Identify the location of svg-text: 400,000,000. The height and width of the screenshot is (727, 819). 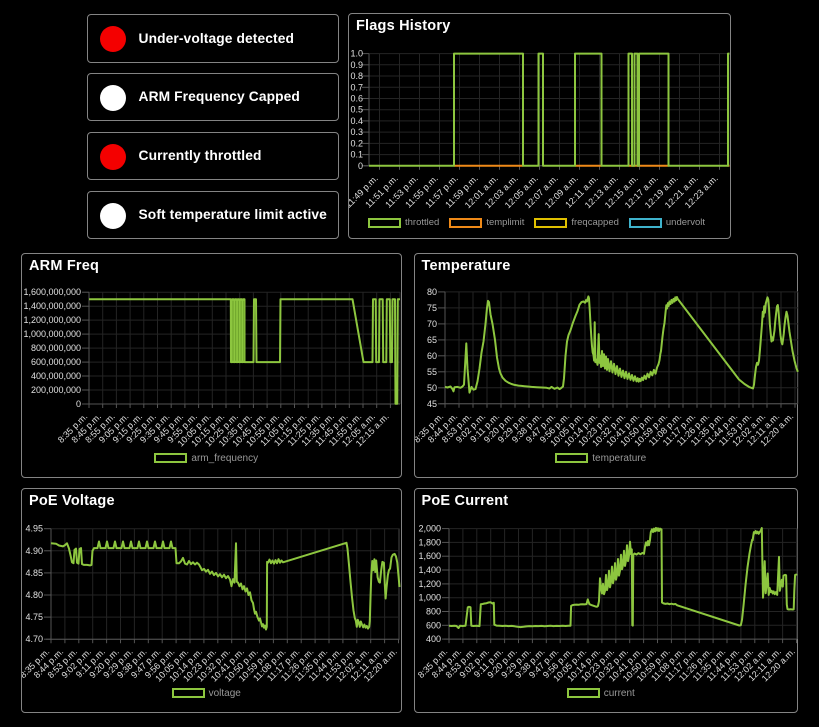
(56, 376).